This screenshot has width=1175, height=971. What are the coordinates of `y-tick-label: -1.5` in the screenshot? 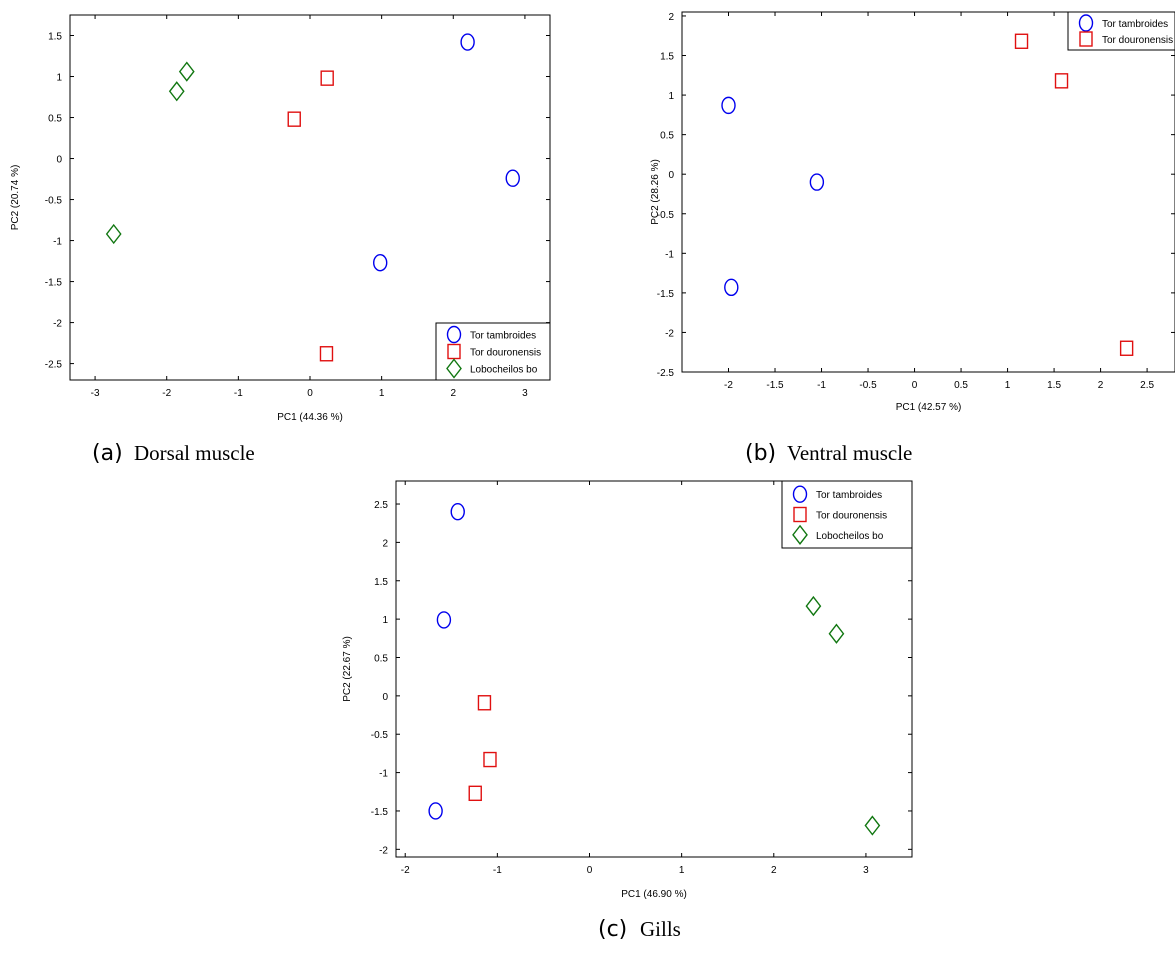 It's located at (54, 283).